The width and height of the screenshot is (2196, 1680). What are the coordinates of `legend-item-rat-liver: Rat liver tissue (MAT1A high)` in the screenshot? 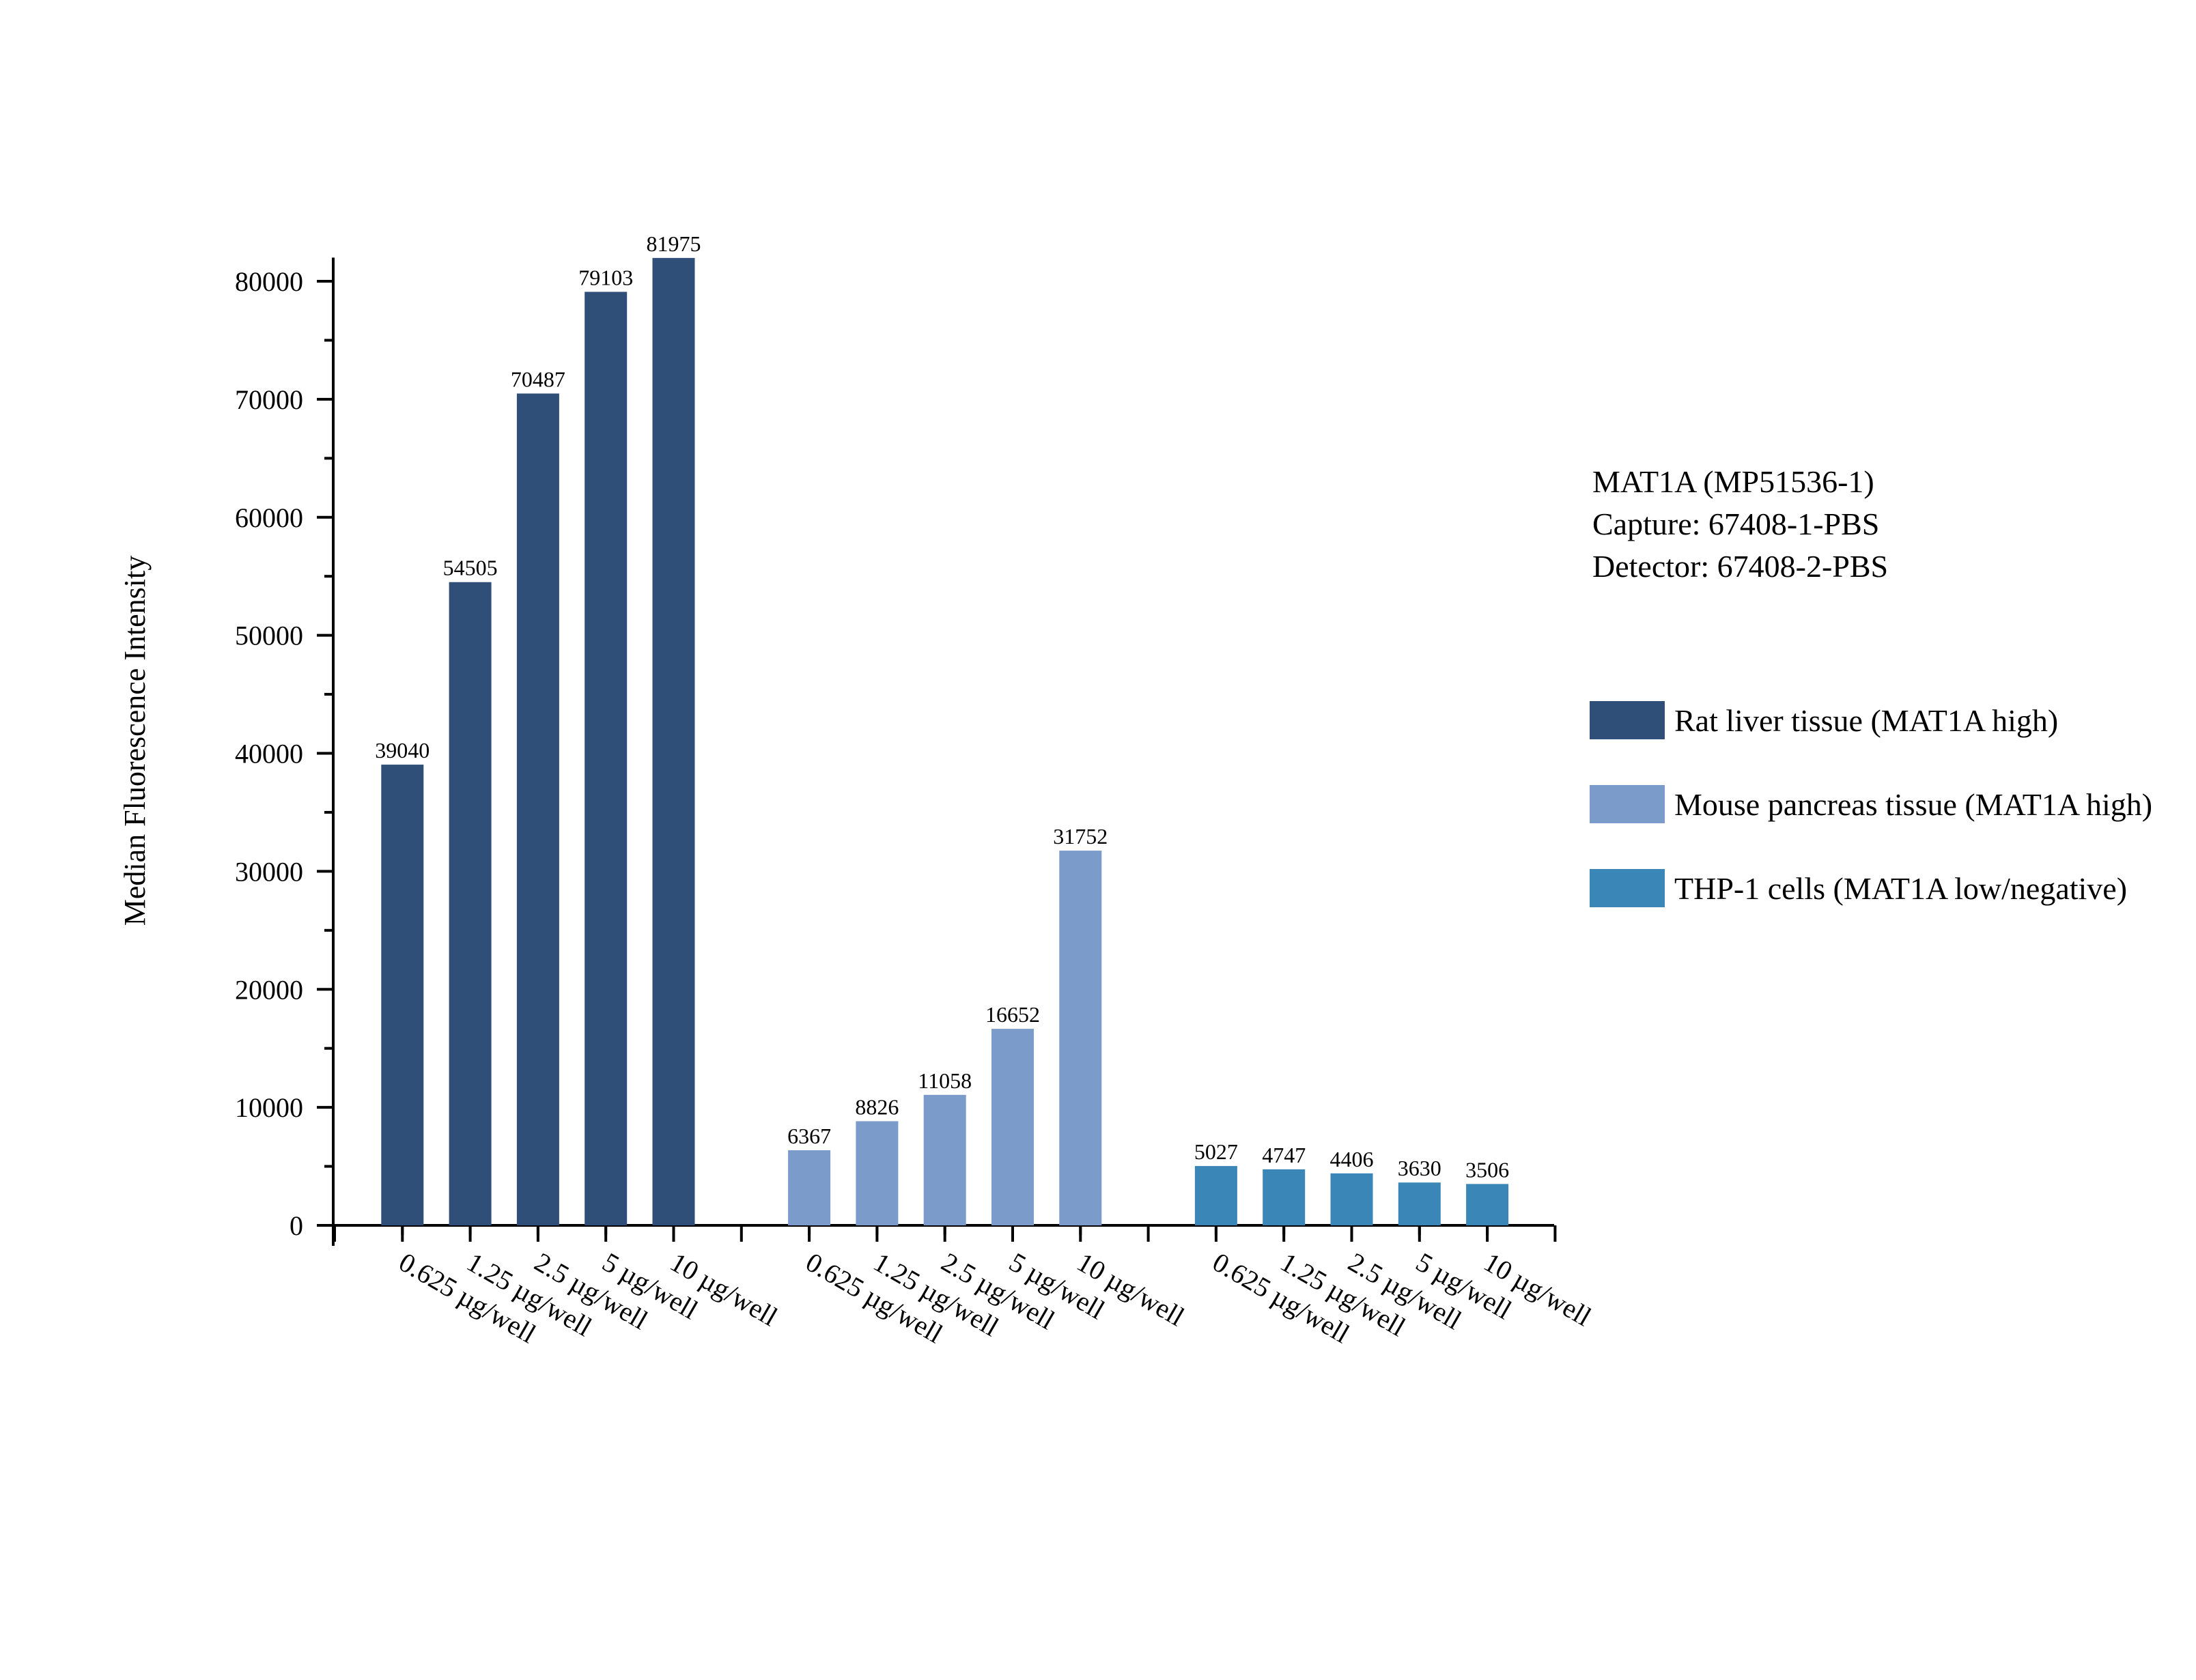 It's located at (1871, 720).